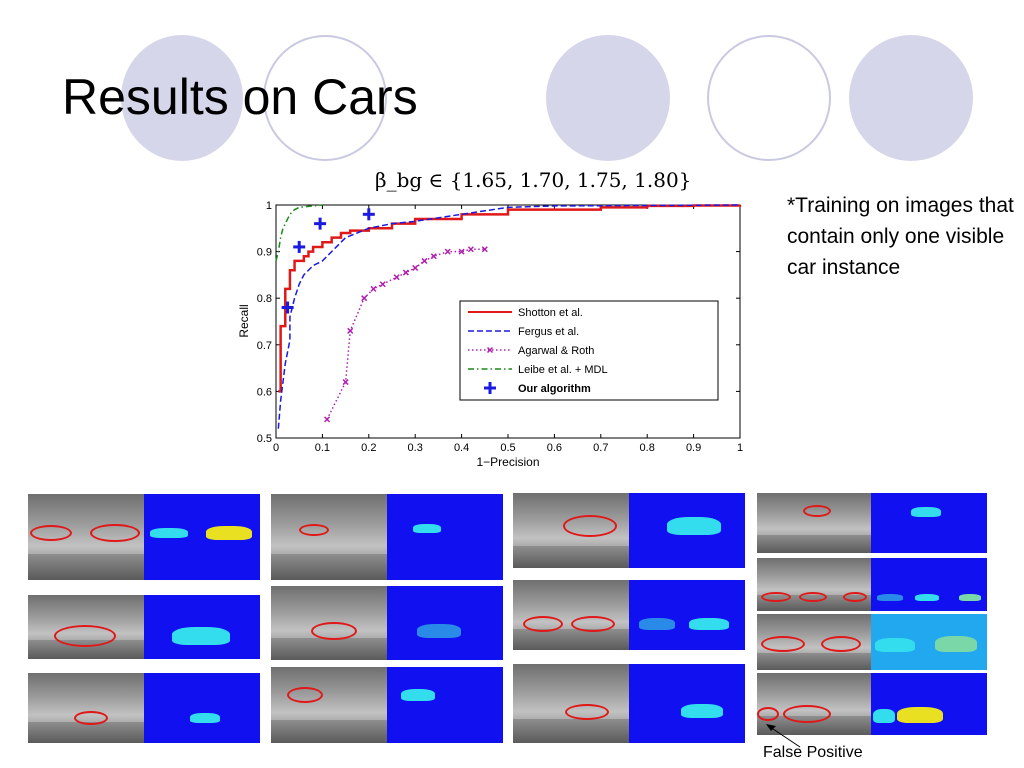 This screenshot has width=1024, height=768. I want to click on legend-label-fergus-et-al: Fergus et al., so click(548, 332).